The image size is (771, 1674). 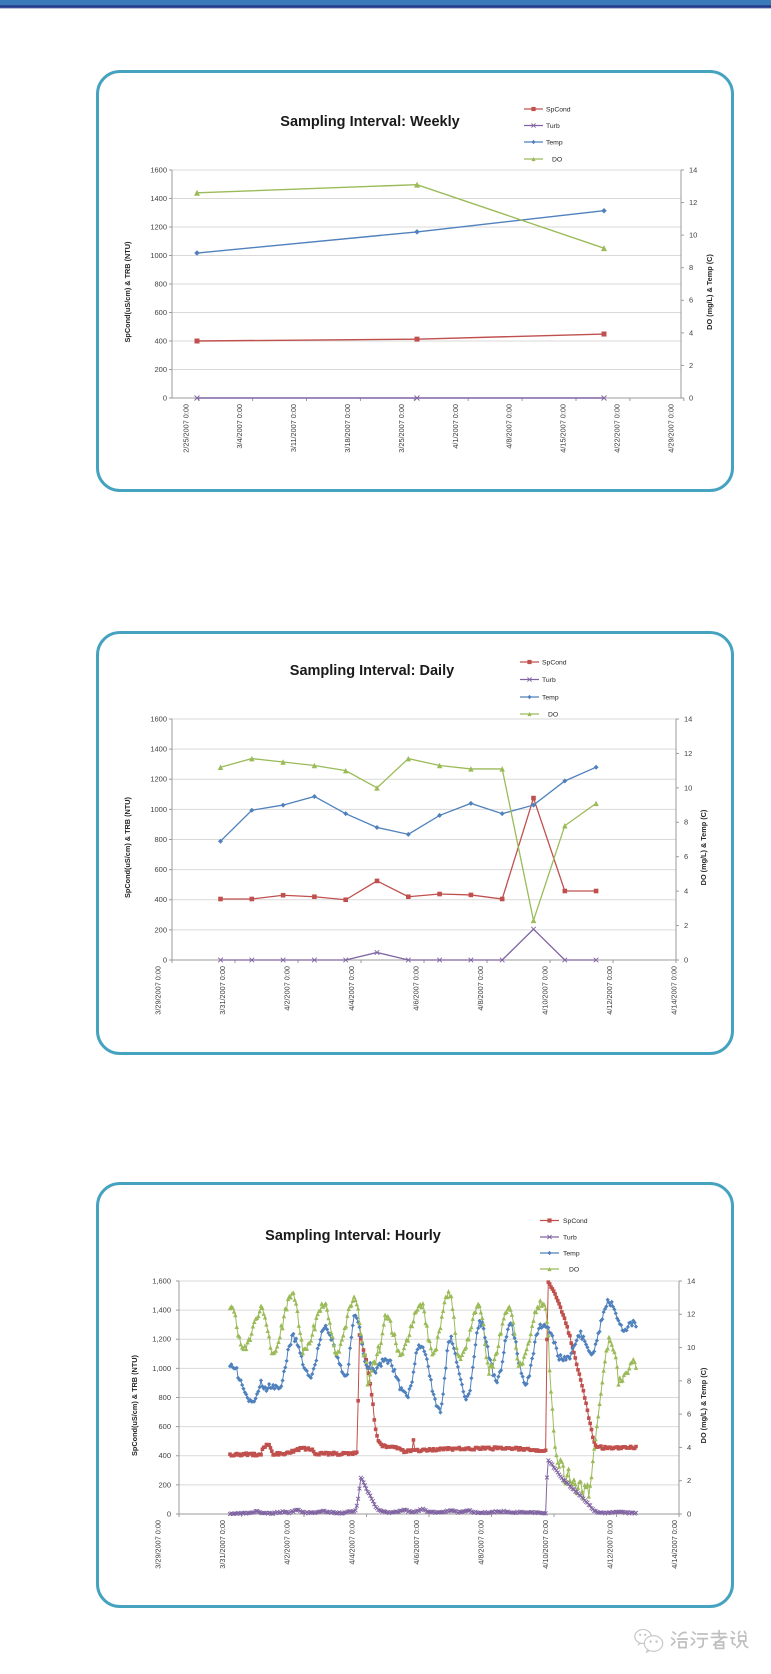 I want to click on svg-text: Sampling Interval: Hourly, so click(x=353, y=1236).